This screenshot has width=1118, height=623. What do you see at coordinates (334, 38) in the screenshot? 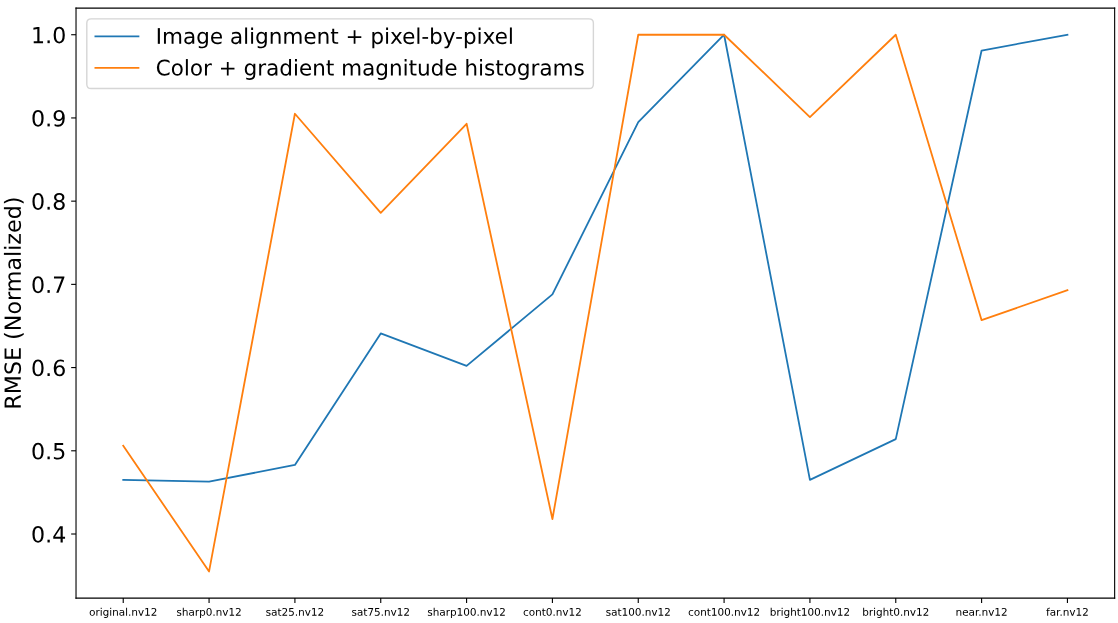
I see `legend-label: Image alignment + pixel-by-pixel` at bounding box center [334, 38].